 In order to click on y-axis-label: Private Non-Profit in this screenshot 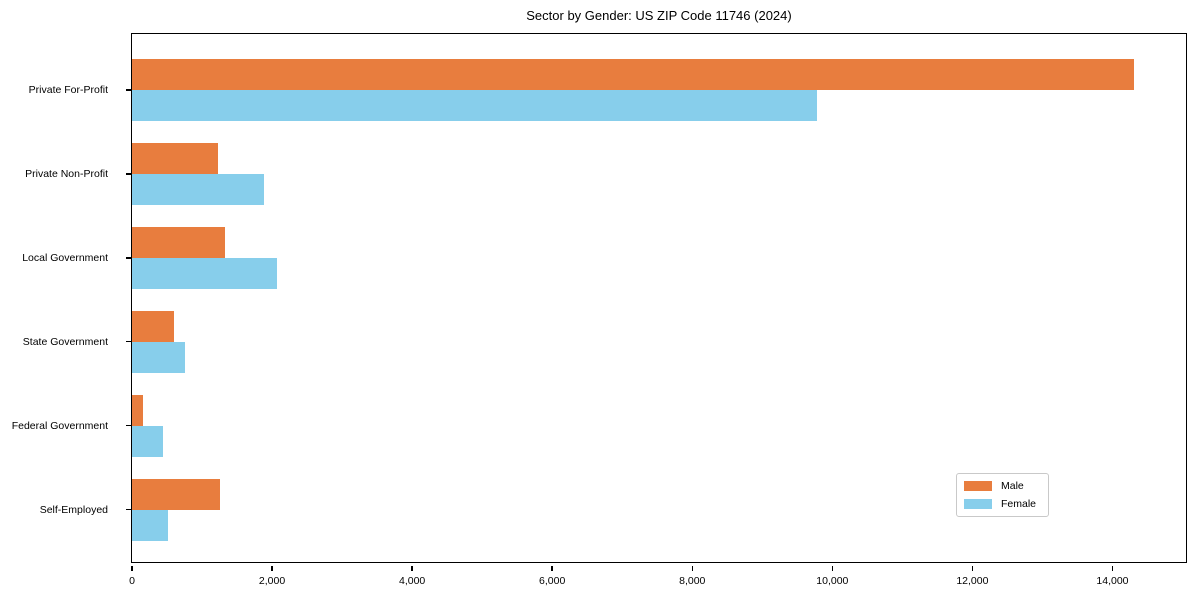, I will do `click(66, 173)`.